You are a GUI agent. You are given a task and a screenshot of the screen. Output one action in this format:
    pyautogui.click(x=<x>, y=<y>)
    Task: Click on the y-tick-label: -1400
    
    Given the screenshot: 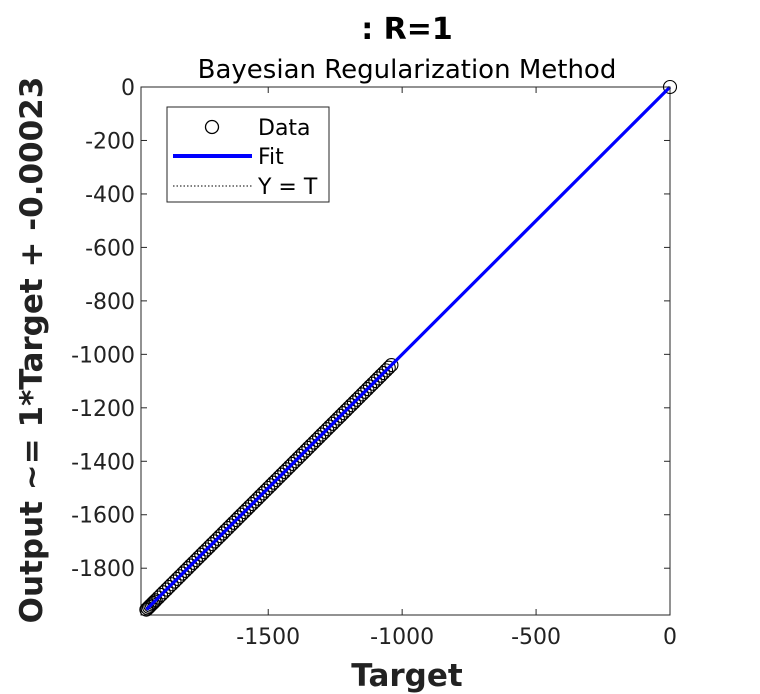 What is the action you would take?
    pyautogui.click(x=103, y=462)
    